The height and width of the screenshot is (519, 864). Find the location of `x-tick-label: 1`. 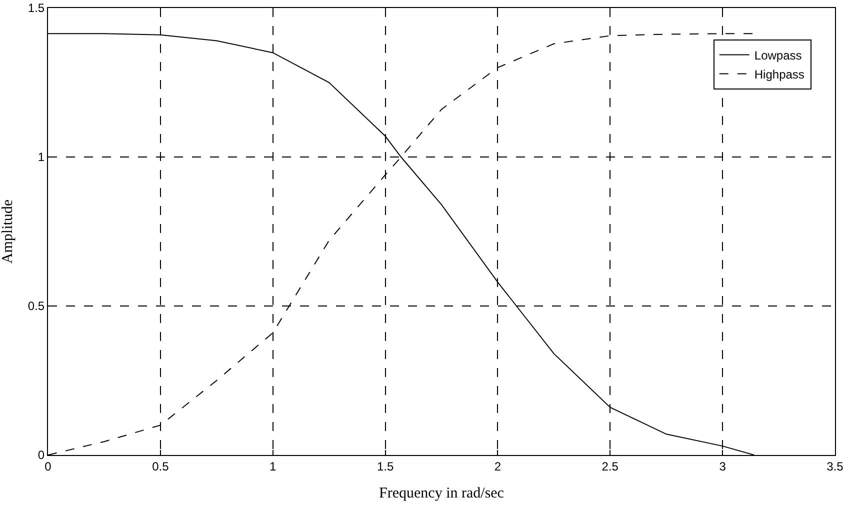

x-tick-label: 1 is located at coordinates (273, 466).